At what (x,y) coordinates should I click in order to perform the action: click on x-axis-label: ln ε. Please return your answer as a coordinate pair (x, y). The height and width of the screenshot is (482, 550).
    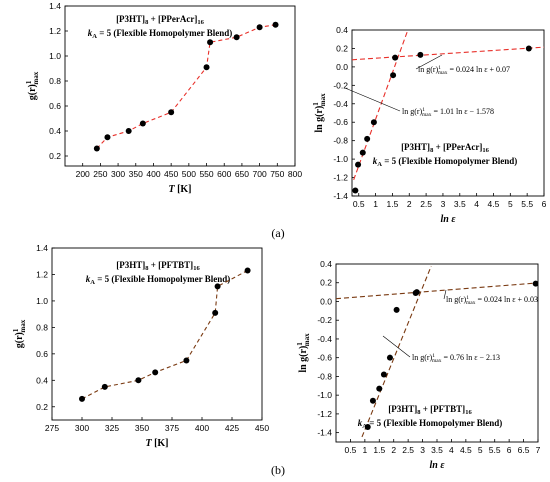
    Looking at the image, I should click on (449, 219).